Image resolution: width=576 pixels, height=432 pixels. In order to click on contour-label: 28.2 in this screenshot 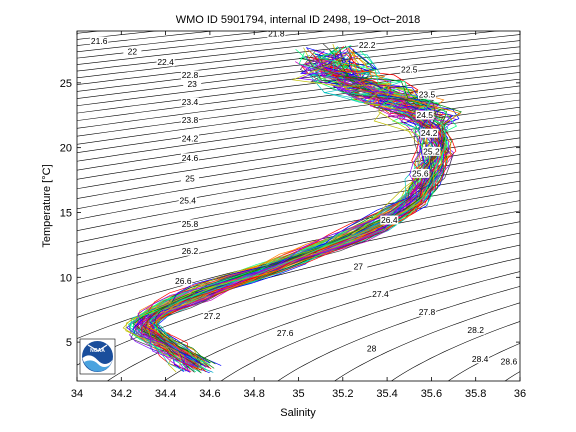, I will do `click(475, 330)`.